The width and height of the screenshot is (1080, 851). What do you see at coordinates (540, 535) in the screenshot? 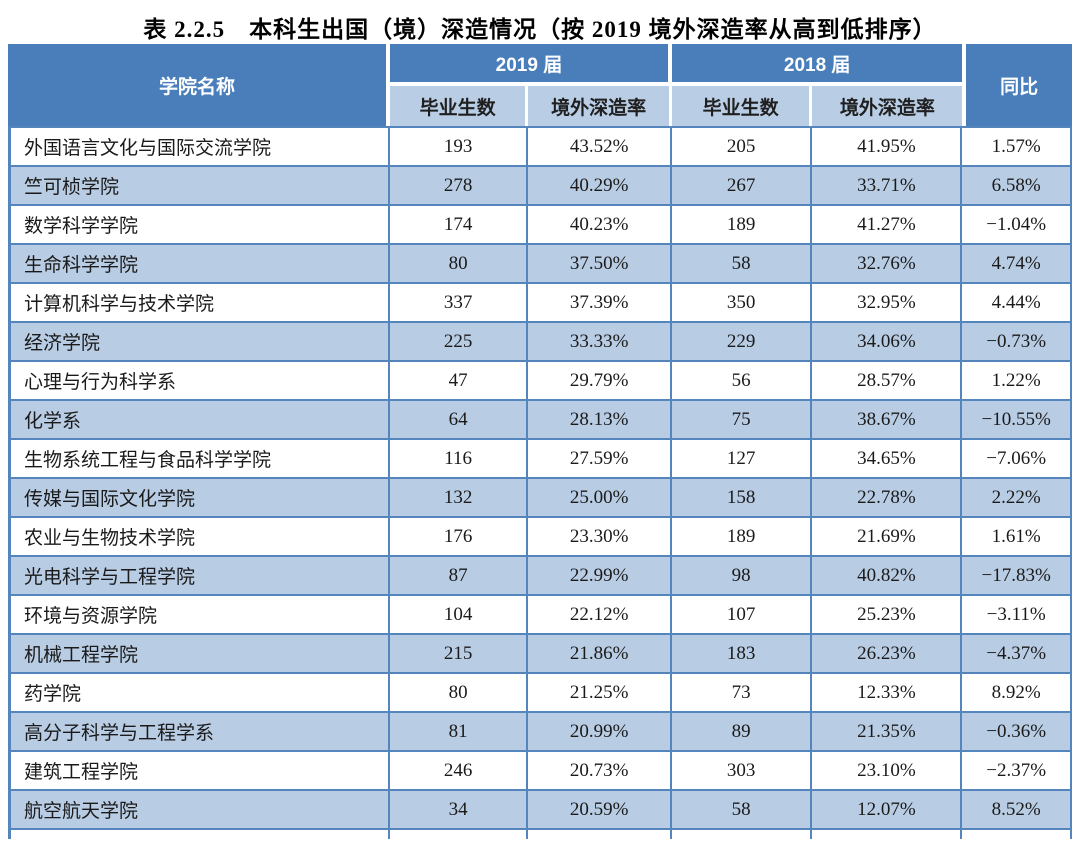
I see `table-row: 农业与生物技术学院 176 23.30% 189 21.69% 1.61%` at bounding box center [540, 535].